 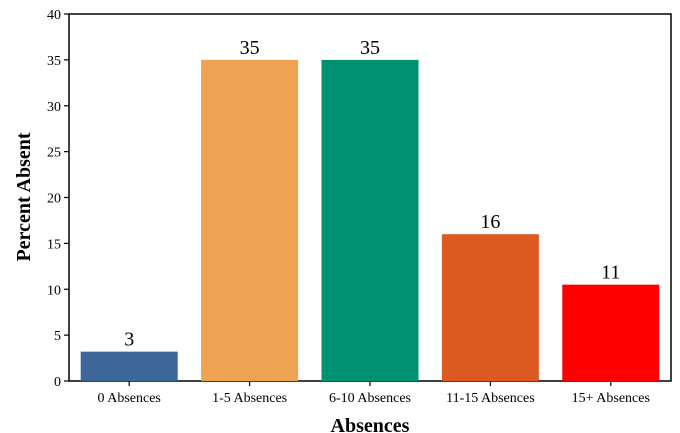 I want to click on bar-value-label: 3, so click(x=129, y=340).